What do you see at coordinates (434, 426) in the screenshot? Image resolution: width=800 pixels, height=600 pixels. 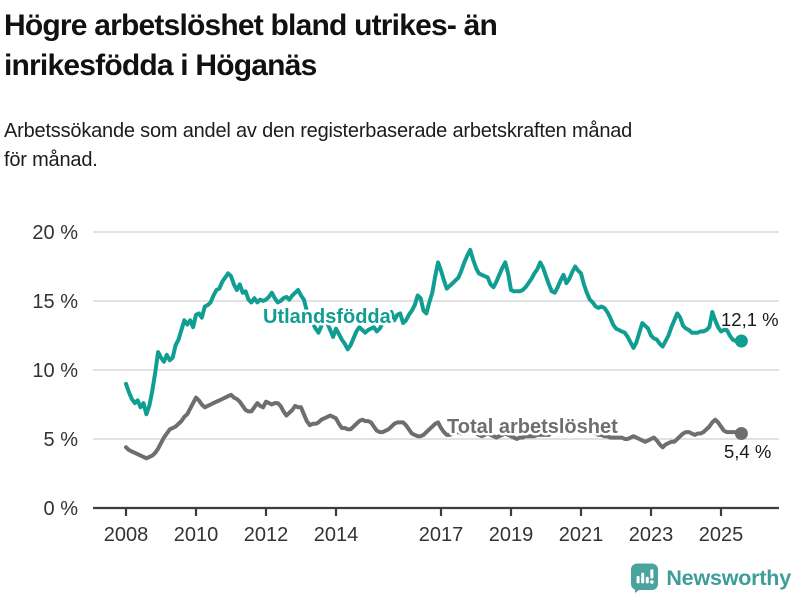 I see `series-line-total` at bounding box center [434, 426].